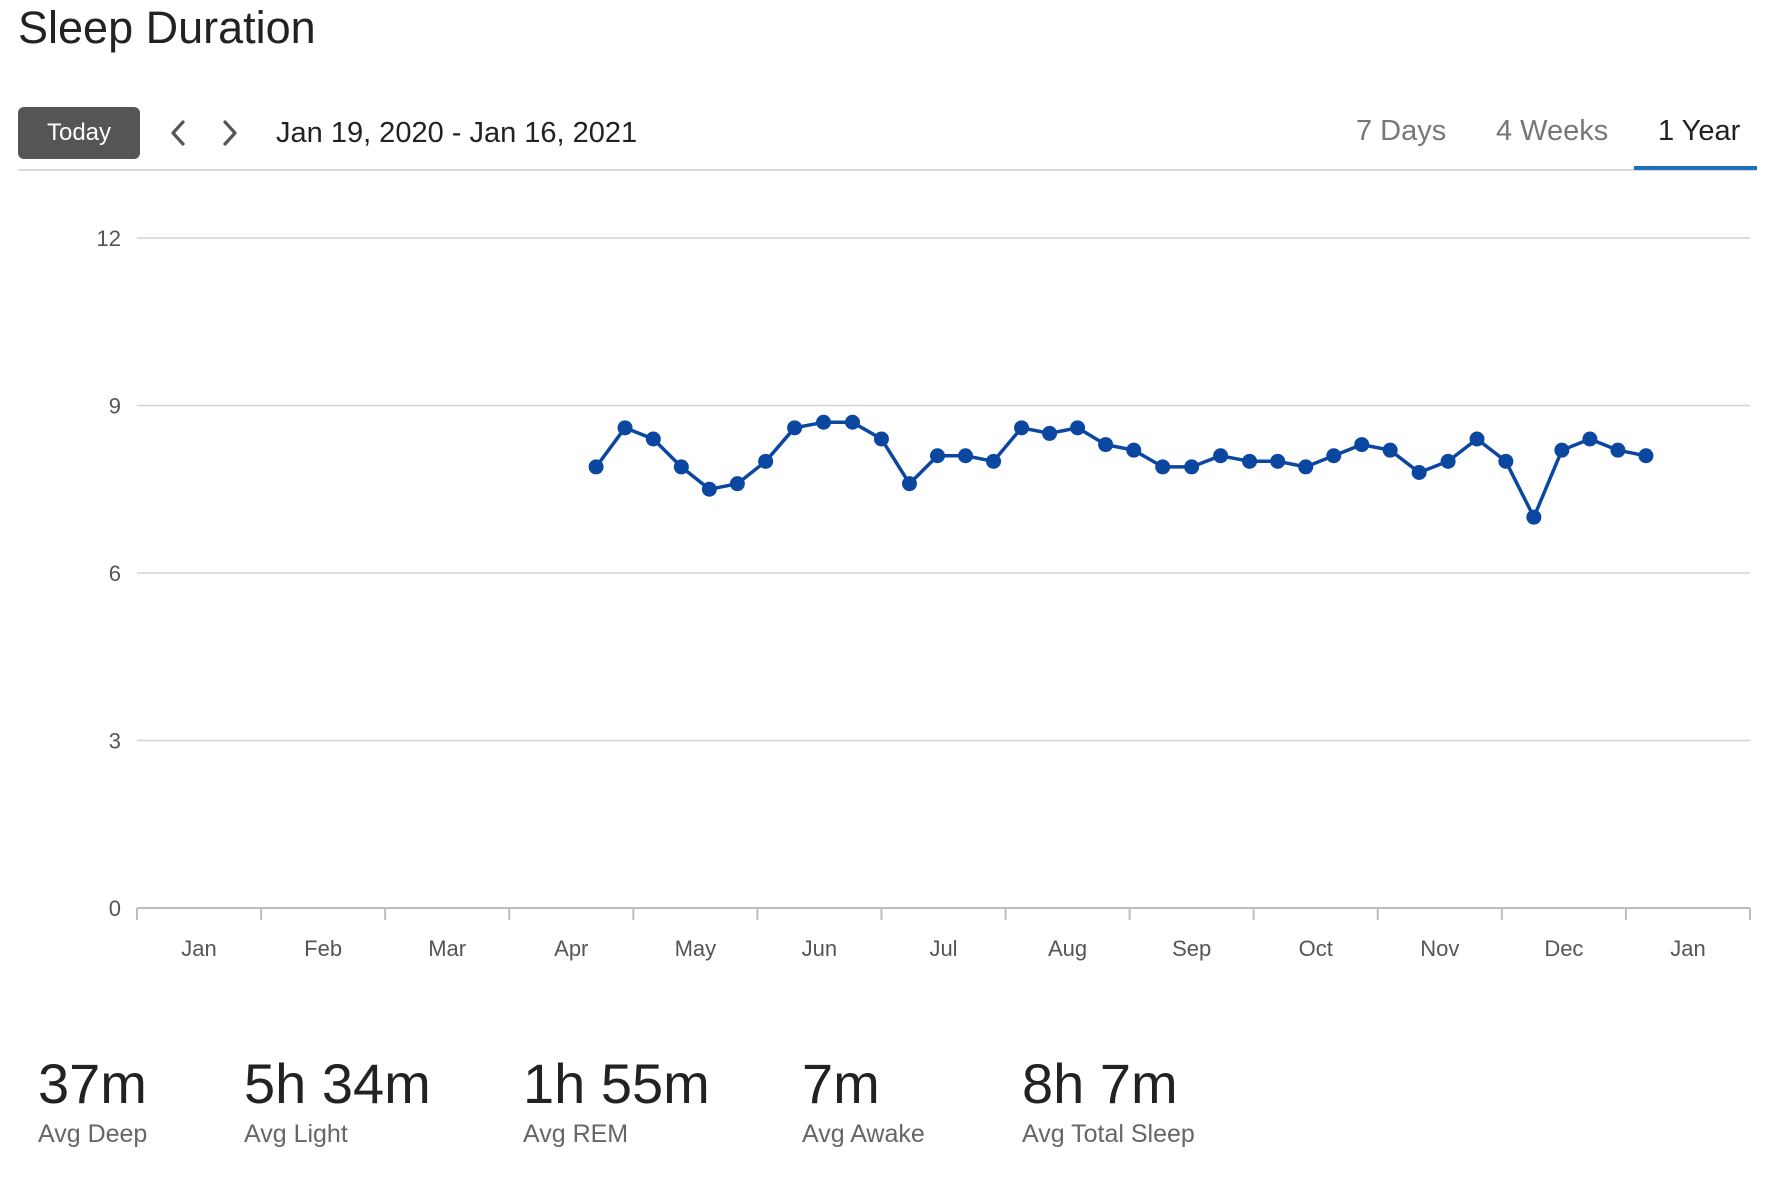  What do you see at coordinates (576, 1134) in the screenshot?
I see `stat-label: Avg REM` at bounding box center [576, 1134].